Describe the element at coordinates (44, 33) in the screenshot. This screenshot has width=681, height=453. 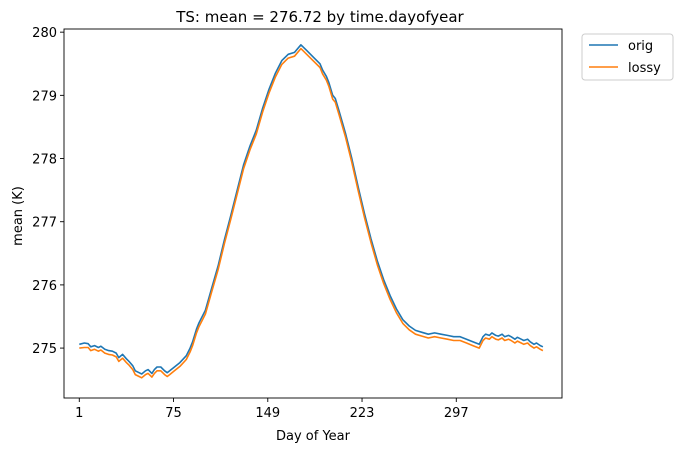
I see `y-tick-label: 280` at that location.